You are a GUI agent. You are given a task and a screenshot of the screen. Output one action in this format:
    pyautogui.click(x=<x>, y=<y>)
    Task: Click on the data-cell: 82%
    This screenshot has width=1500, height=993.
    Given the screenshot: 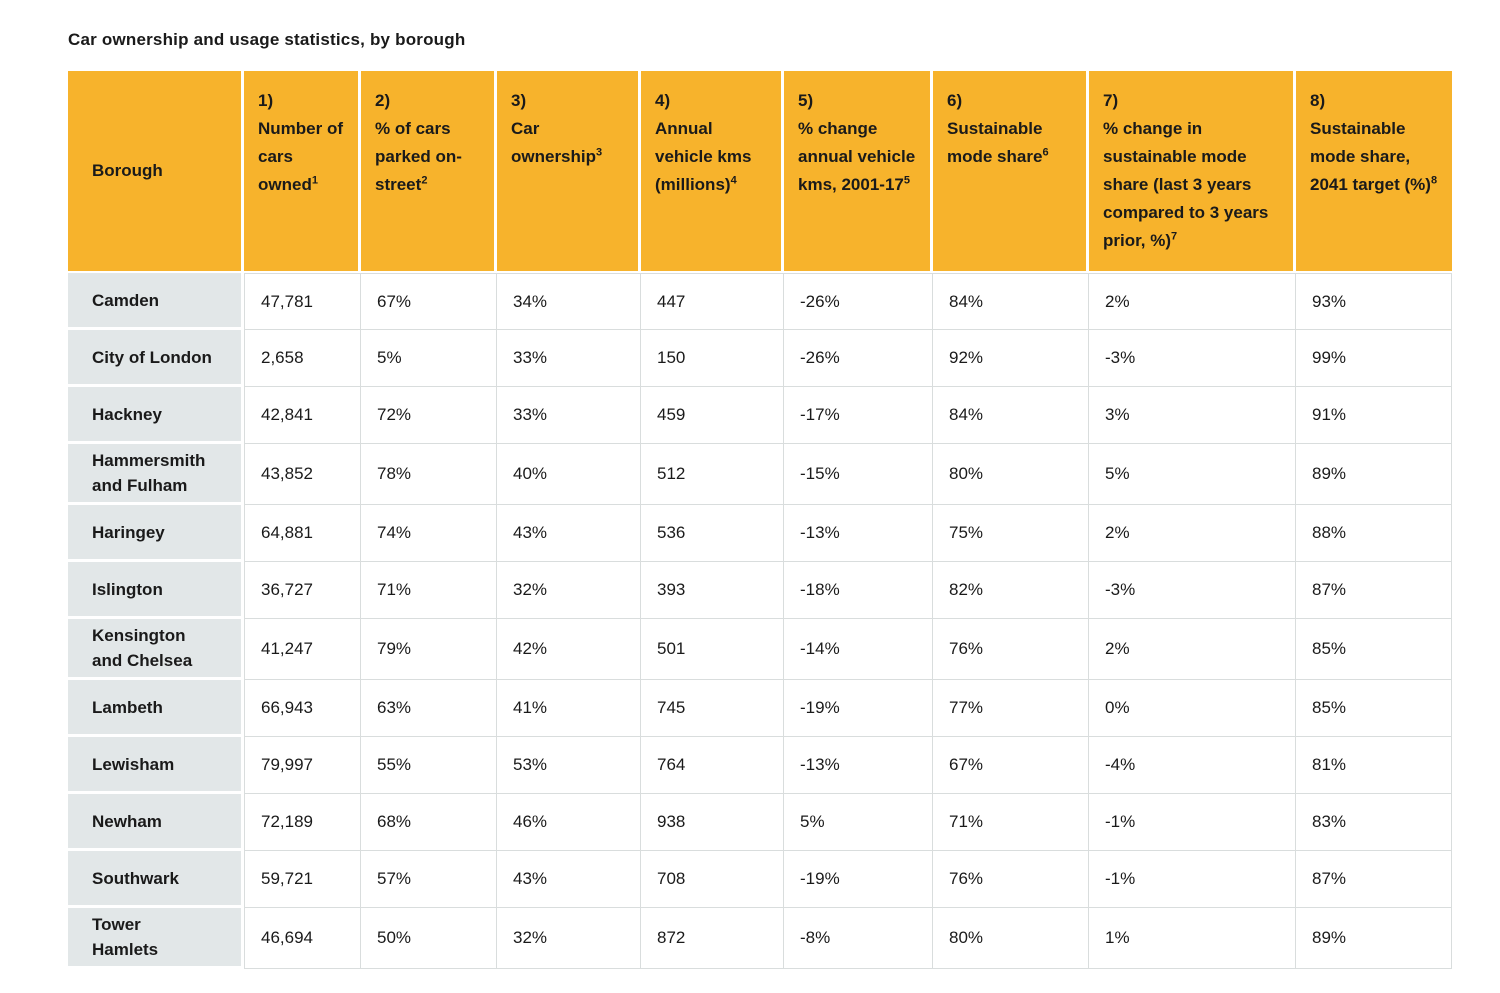 What is the action you would take?
    pyautogui.click(x=1011, y=590)
    